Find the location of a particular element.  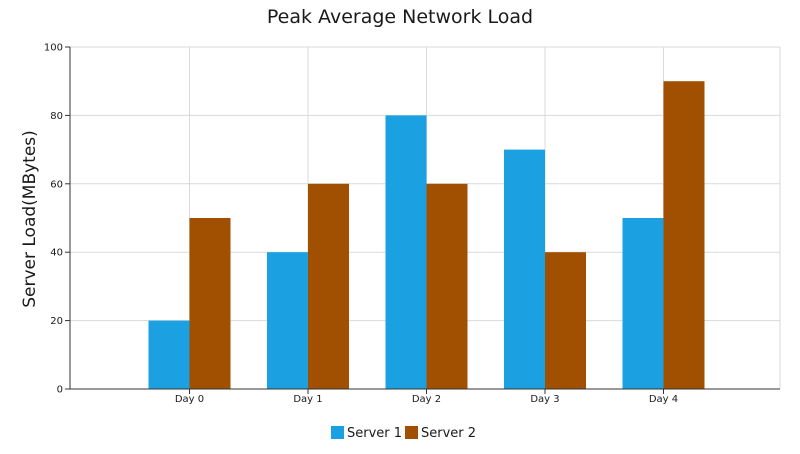

y-tick-label: 80 is located at coordinates (56, 116).